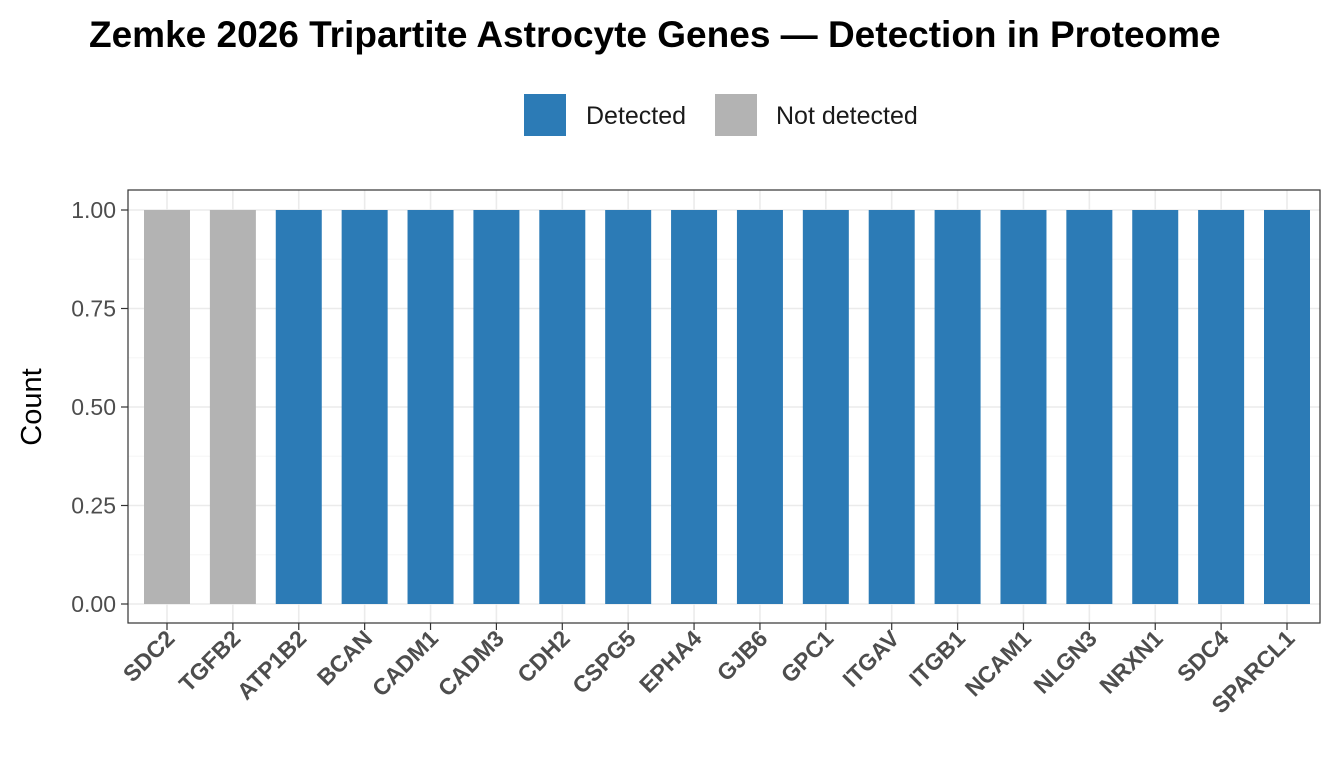  I want to click on bar-tgfb2, so click(232, 407).